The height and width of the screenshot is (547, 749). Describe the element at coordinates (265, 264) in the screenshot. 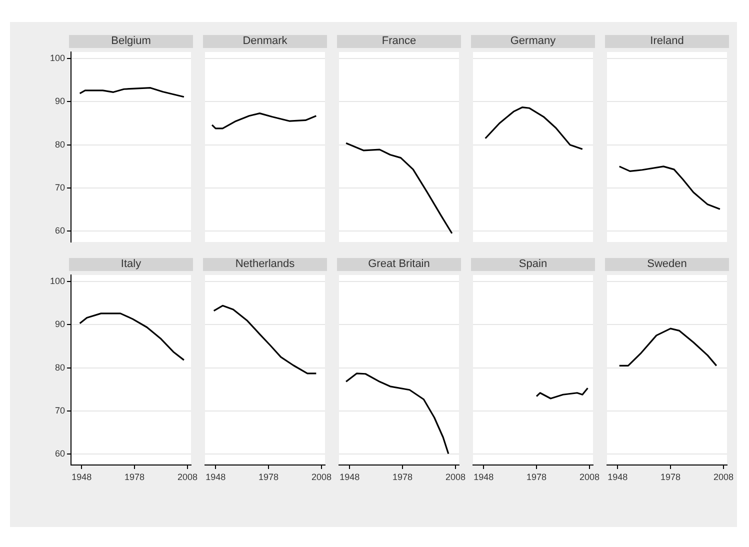

I see `chart-title: Netherlands` at that location.